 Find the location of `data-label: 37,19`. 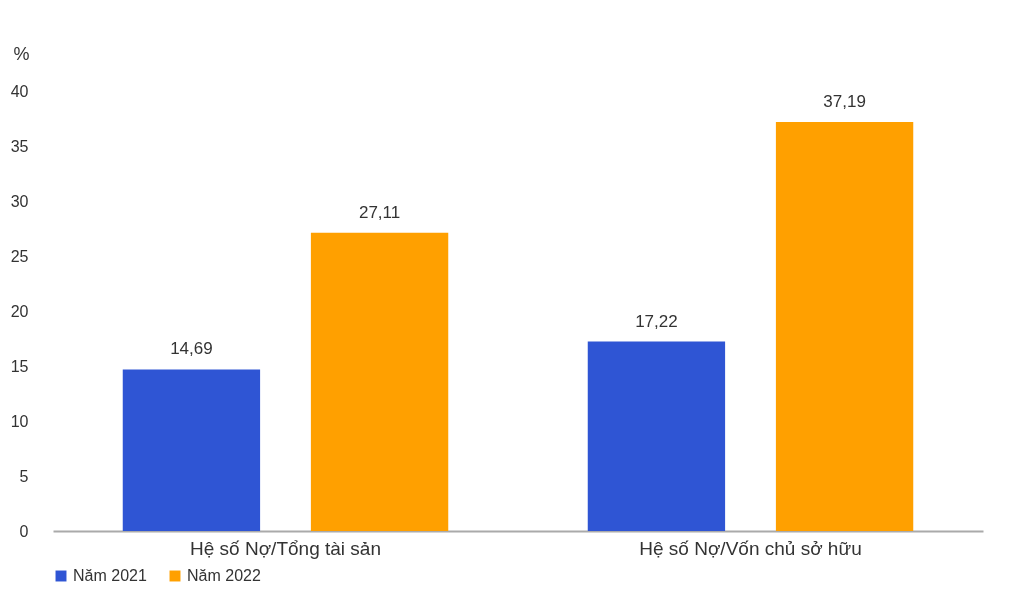

data-label: 37,19 is located at coordinates (844, 101).